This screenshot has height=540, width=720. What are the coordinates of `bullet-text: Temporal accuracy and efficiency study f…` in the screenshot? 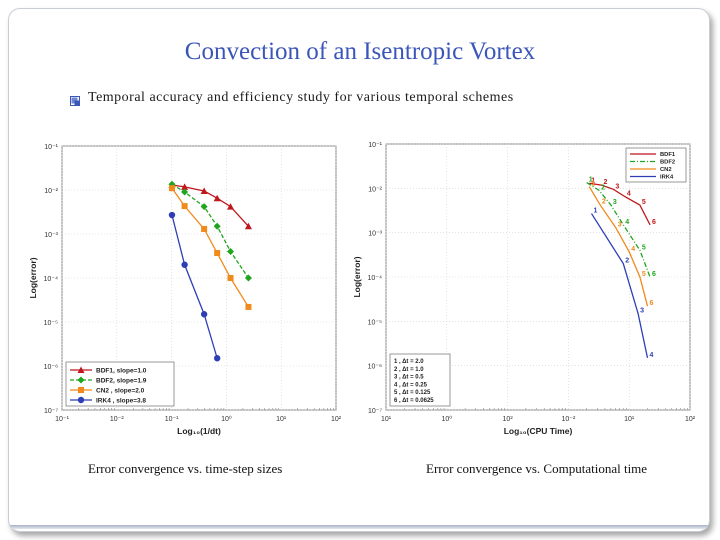 It's located at (301, 97).